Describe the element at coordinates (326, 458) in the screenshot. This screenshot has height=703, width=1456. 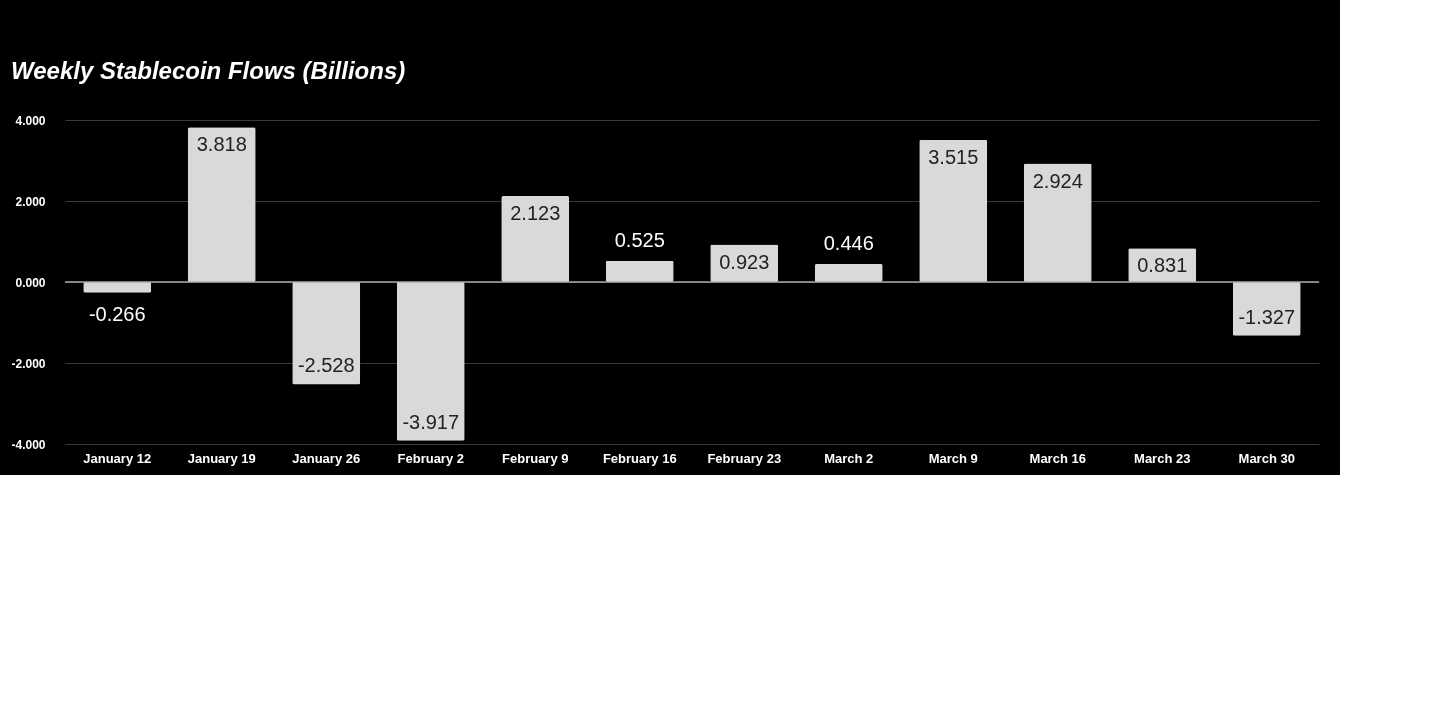
I see `x-tick-label: January 26` at that location.